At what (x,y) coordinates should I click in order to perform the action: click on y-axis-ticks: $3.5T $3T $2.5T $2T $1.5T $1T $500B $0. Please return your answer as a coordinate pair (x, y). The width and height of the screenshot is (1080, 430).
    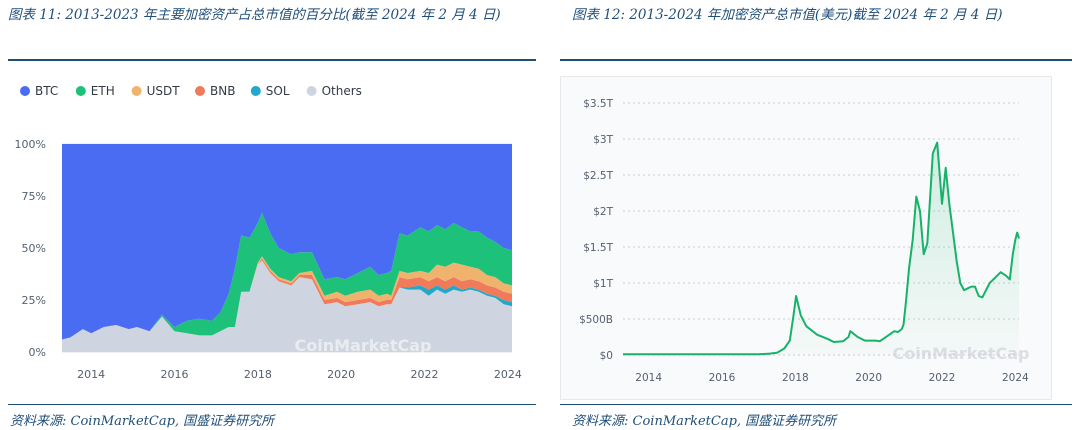
    Looking at the image, I should click on (596, 230).